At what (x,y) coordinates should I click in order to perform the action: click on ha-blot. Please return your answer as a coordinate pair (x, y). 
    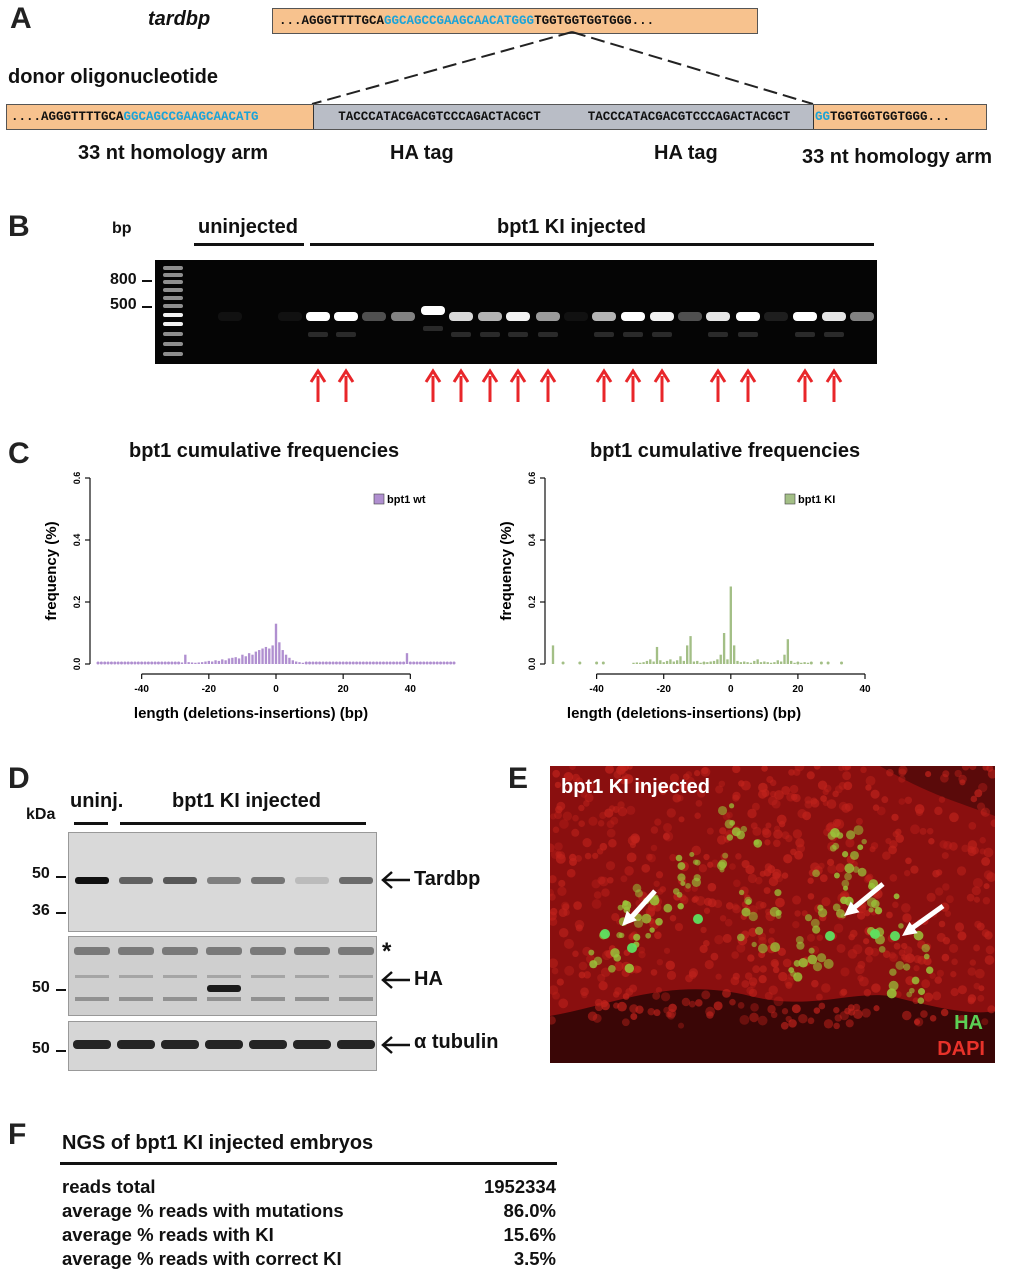
    Looking at the image, I should click on (222, 976).